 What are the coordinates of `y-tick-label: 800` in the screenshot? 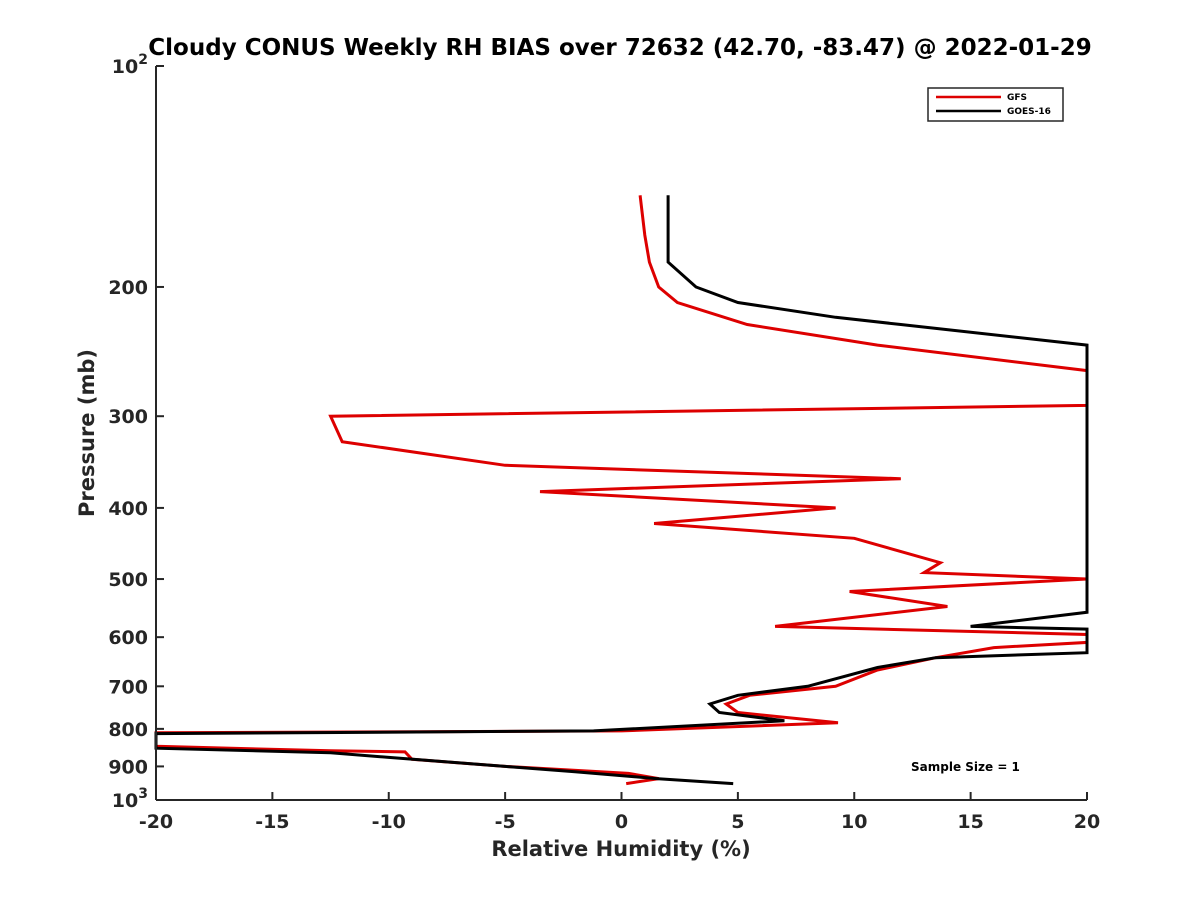 It's located at (128, 730).